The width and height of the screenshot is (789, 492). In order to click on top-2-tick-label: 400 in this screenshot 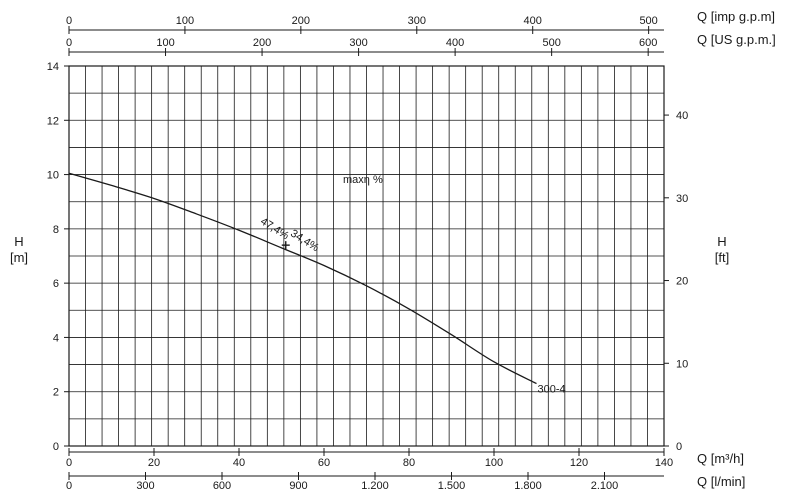, I will do `click(455, 43)`.